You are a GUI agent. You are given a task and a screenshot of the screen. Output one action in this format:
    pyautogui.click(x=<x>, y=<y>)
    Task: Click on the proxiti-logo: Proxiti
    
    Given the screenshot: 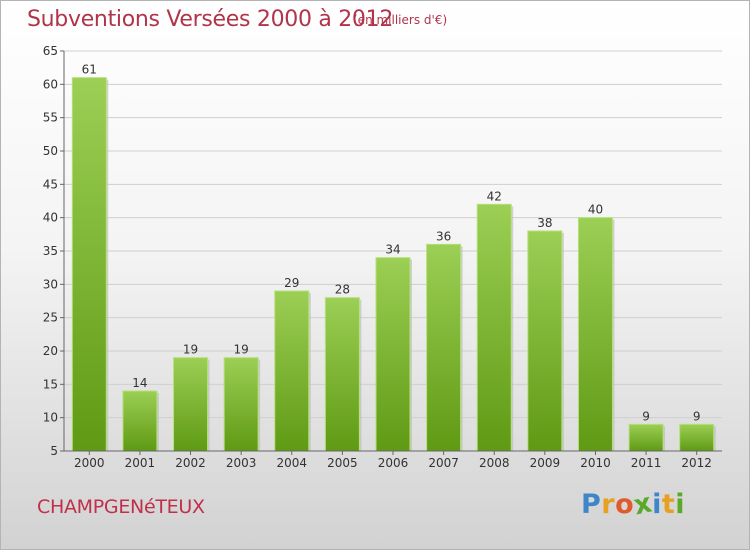 What is the action you would take?
    pyautogui.click(x=633, y=504)
    